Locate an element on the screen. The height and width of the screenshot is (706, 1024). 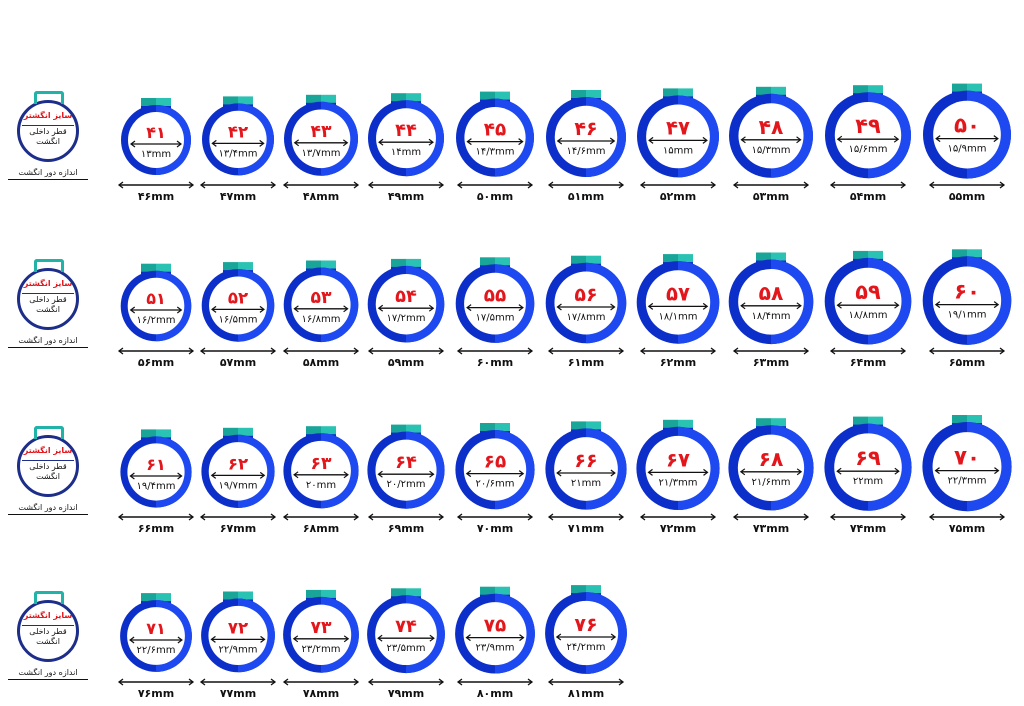
ring-size-label: ۶۶ is located at coordinates (585, 461).